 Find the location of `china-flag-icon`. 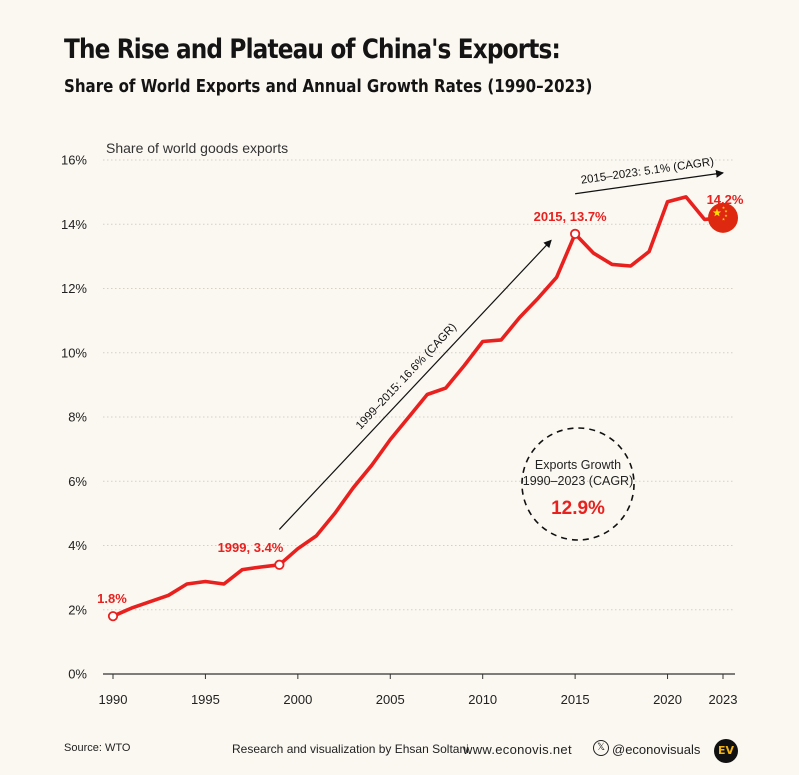

china-flag-icon is located at coordinates (723, 217).